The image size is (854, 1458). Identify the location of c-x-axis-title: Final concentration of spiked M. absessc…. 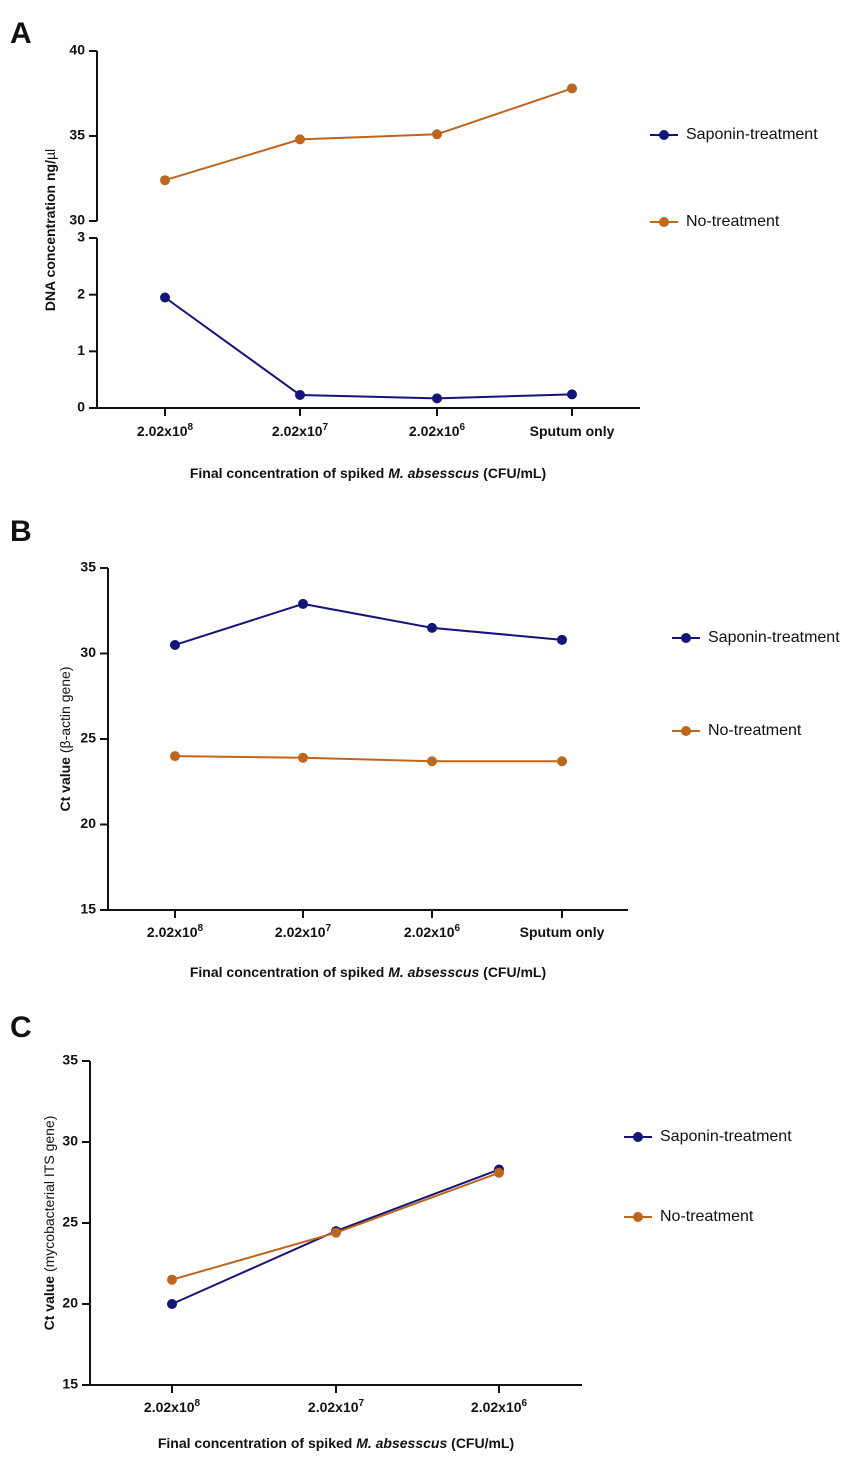
(336, 1443).